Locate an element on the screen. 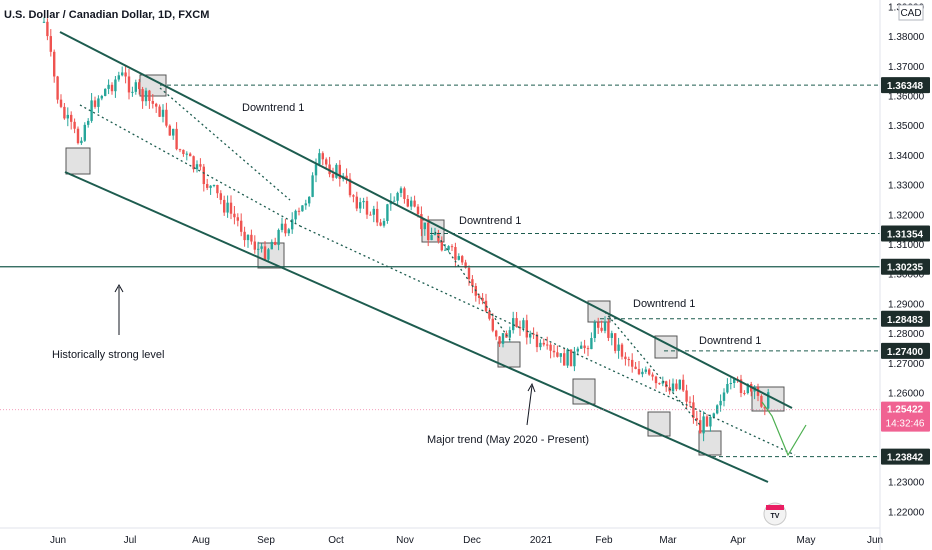 The image size is (932, 550). symbol-title: U.S. Dollar / Canadian Dollar, 1D, FXCM is located at coordinates (106, 15).